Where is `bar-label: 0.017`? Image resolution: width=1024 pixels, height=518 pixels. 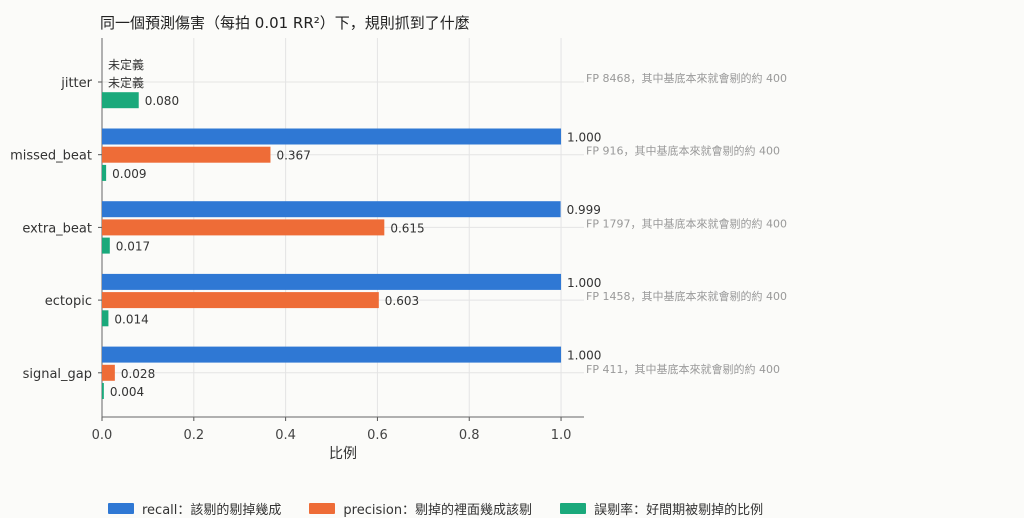 bar-label: 0.017 is located at coordinates (133, 247).